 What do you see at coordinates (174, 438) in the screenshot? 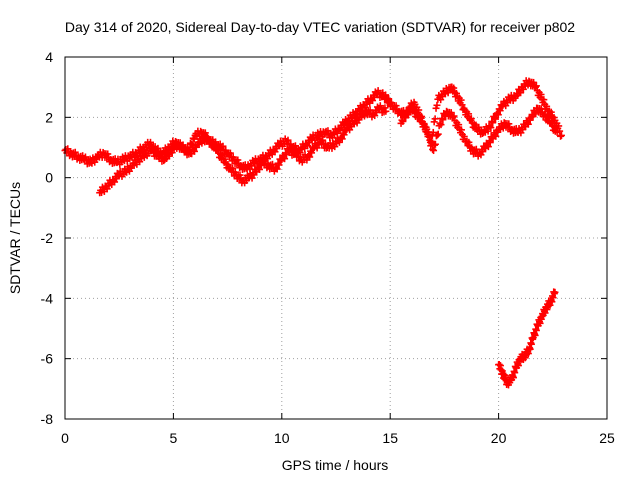
I see `x-tick-label: 5` at bounding box center [174, 438].